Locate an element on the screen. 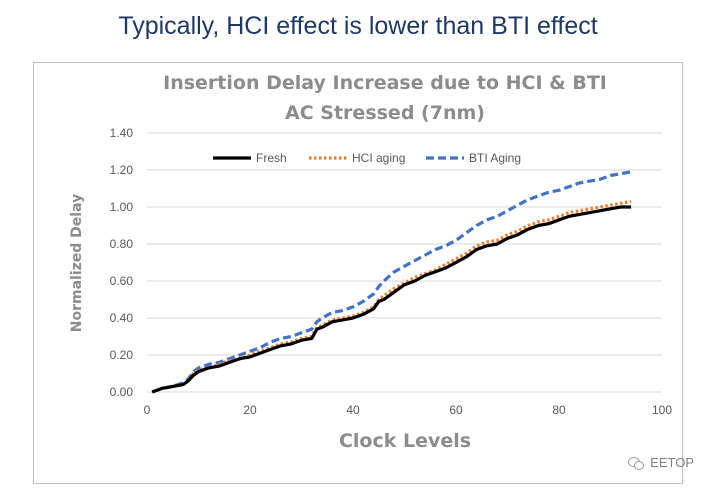  x-tick-label: 40 is located at coordinates (353, 410).